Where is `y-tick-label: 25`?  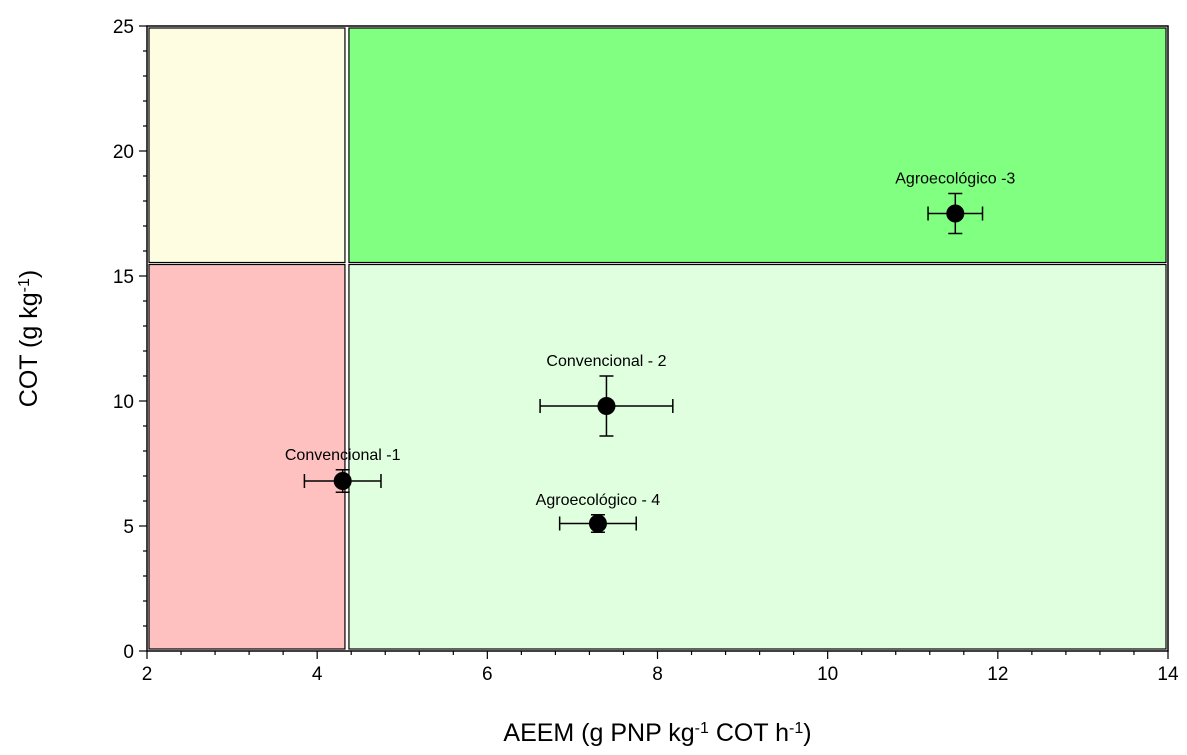
y-tick-label: 25 is located at coordinates (123, 27).